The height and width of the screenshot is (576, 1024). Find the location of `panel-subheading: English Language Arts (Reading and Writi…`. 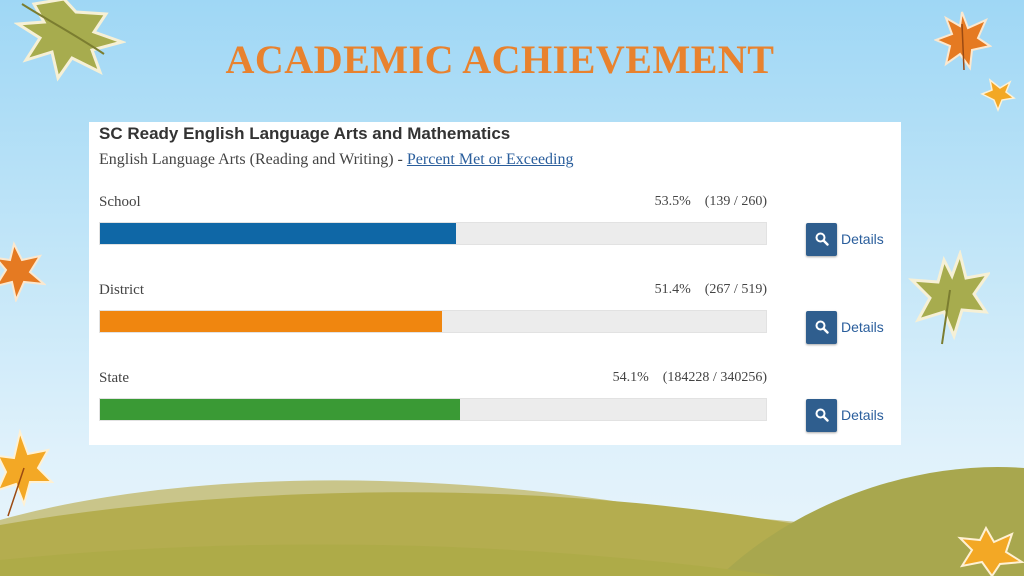

panel-subheading: English Language Arts (Reading and Writi… is located at coordinates (336, 160).